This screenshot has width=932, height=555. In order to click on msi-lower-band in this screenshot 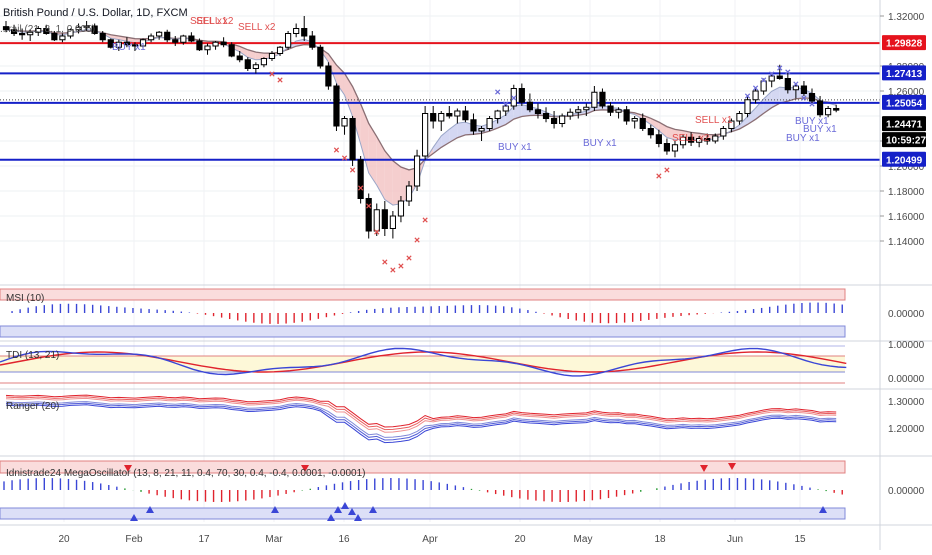, I will do `click(423, 331)`.